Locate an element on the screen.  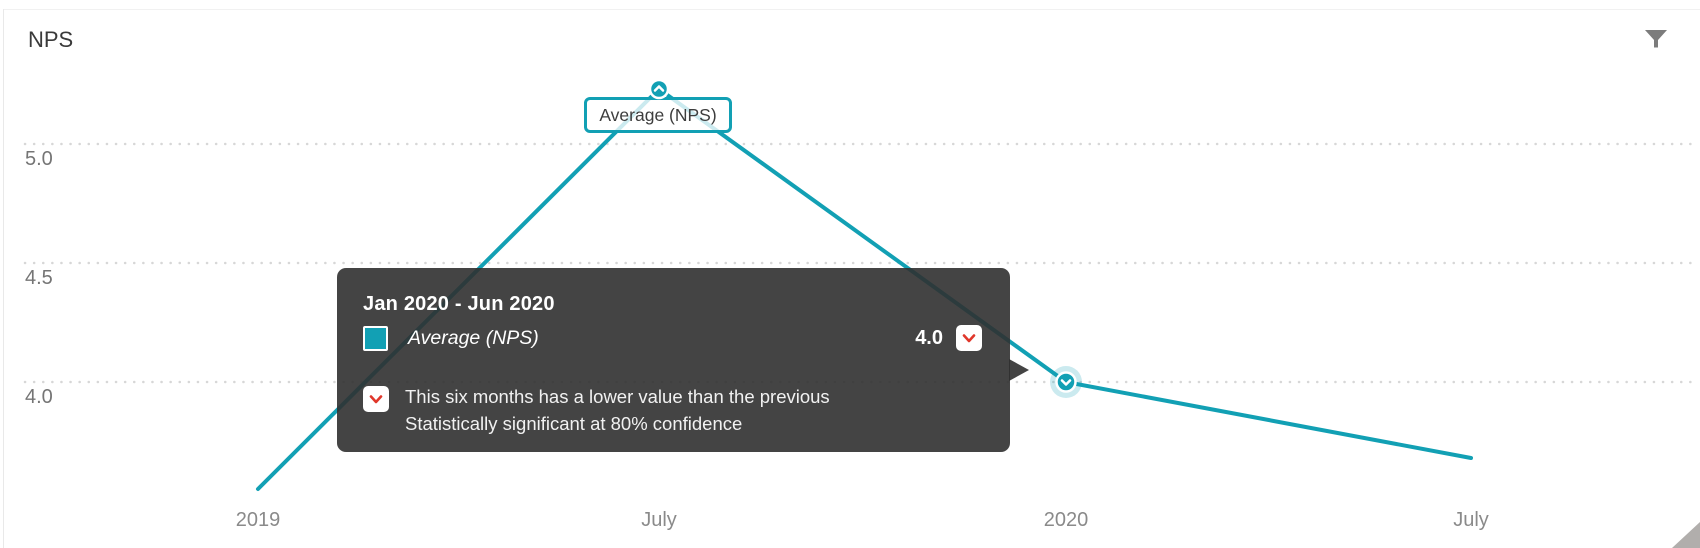
trend-down-badge is located at coordinates (969, 338).